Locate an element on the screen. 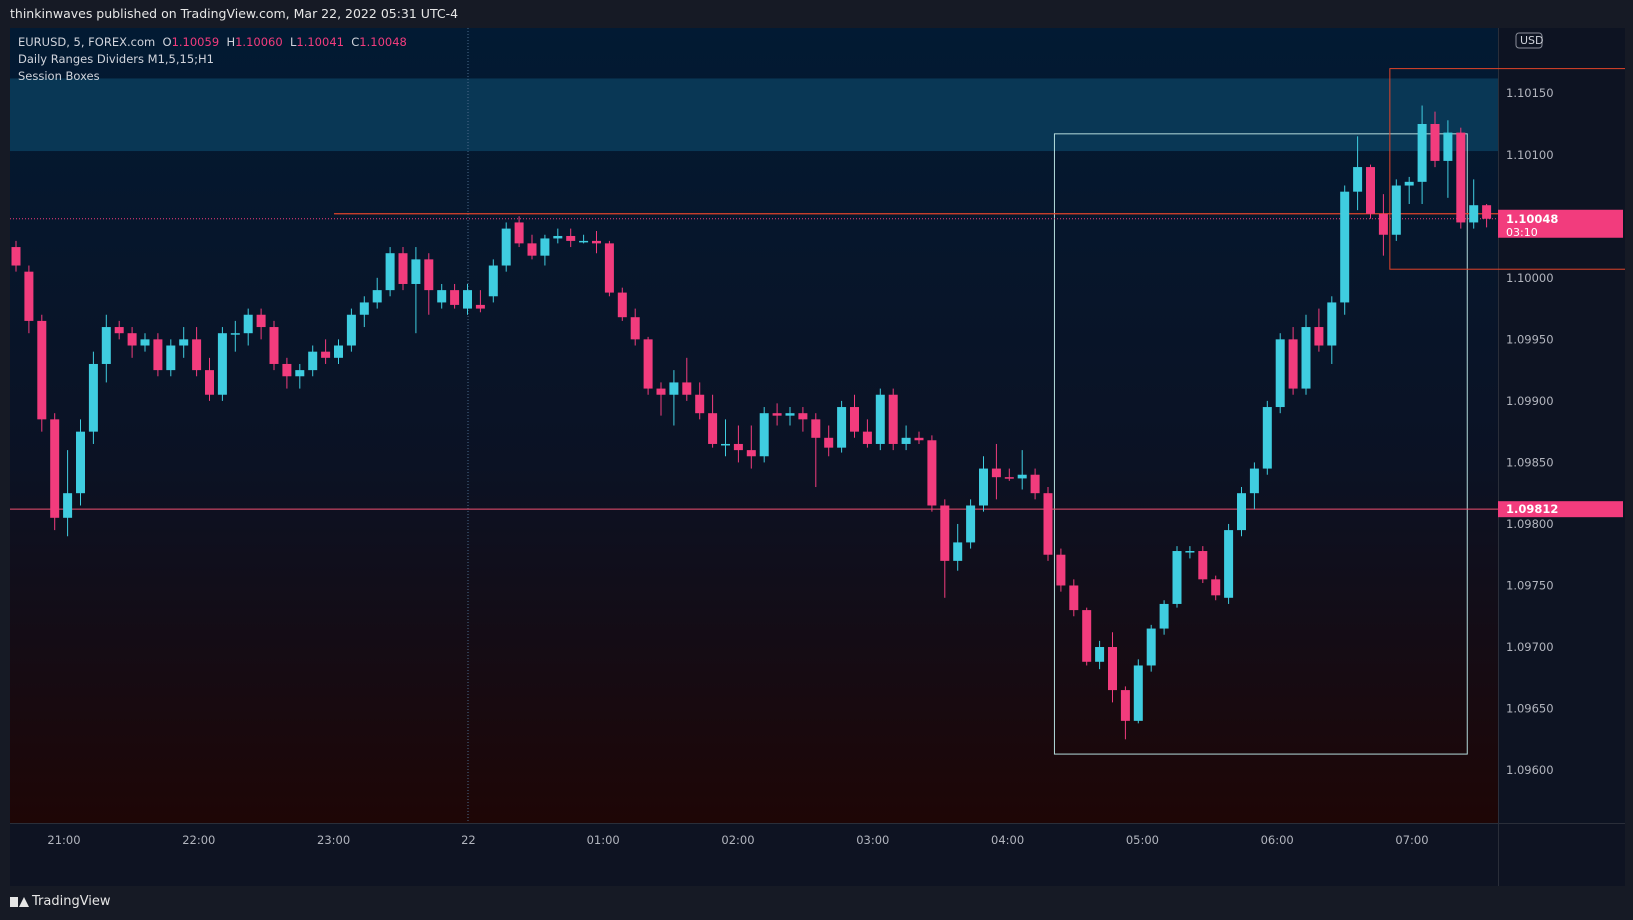 The height and width of the screenshot is (920, 1633). price-axis-background is located at coordinates (1561, 425).